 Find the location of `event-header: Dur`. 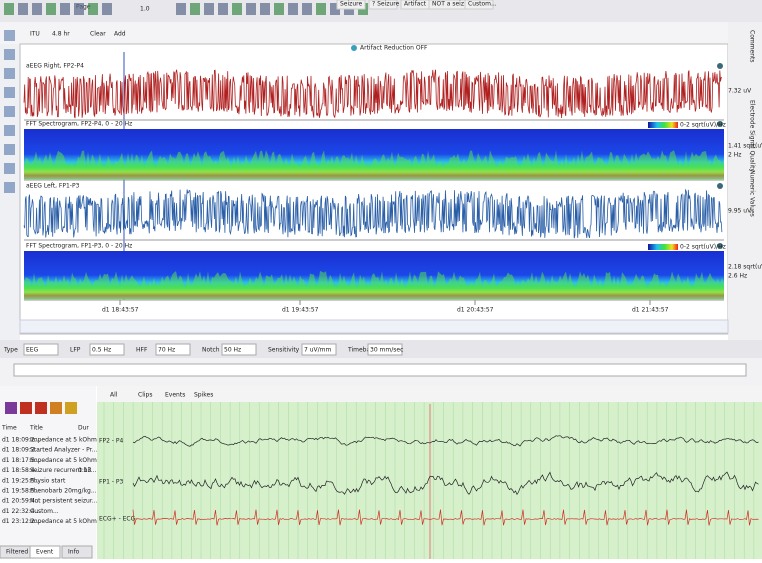

event-header: Dur is located at coordinates (83, 428).